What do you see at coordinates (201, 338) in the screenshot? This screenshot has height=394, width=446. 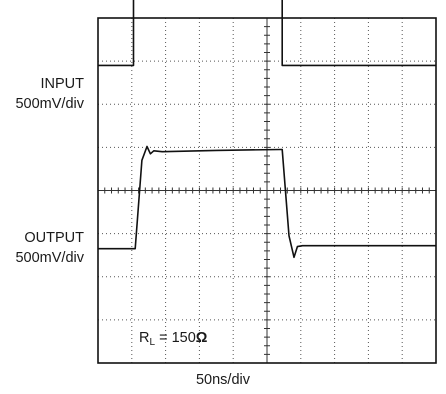 I see `annotation-unit: Ω` at bounding box center [201, 338].